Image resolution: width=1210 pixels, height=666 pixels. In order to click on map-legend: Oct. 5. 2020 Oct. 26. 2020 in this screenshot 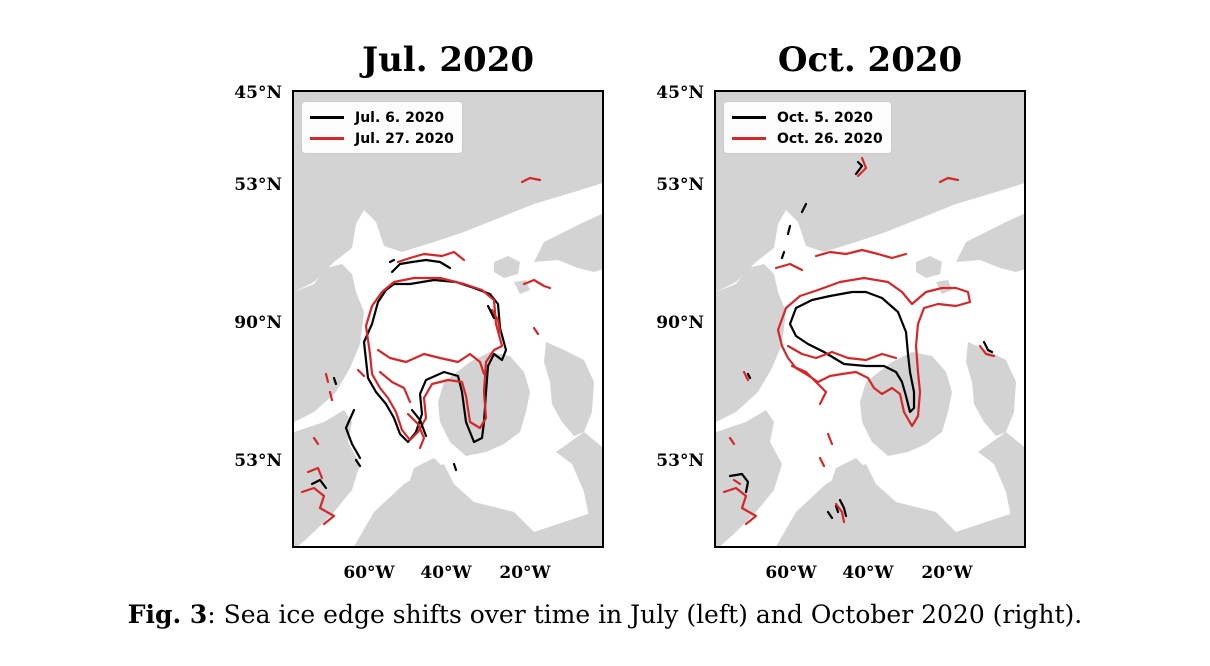, I will do `click(807, 127)`.